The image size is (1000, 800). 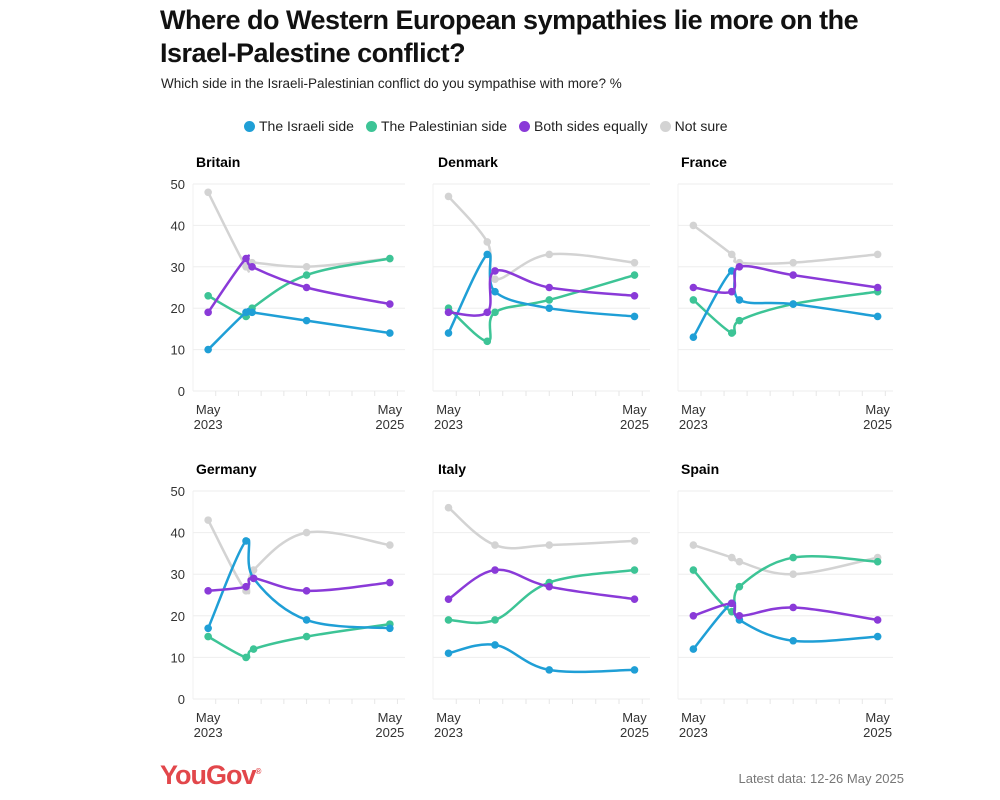 What do you see at coordinates (181, 391) in the screenshot?
I see `y-tick-label: 0` at bounding box center [181, 391].